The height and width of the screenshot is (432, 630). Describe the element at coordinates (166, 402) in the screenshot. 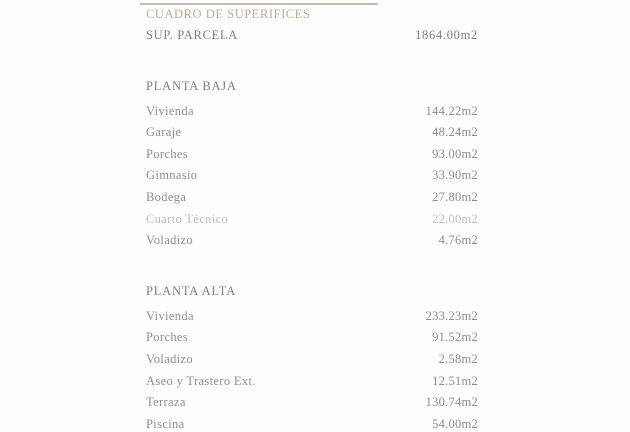

I see `row-label: Terraza` at that location.